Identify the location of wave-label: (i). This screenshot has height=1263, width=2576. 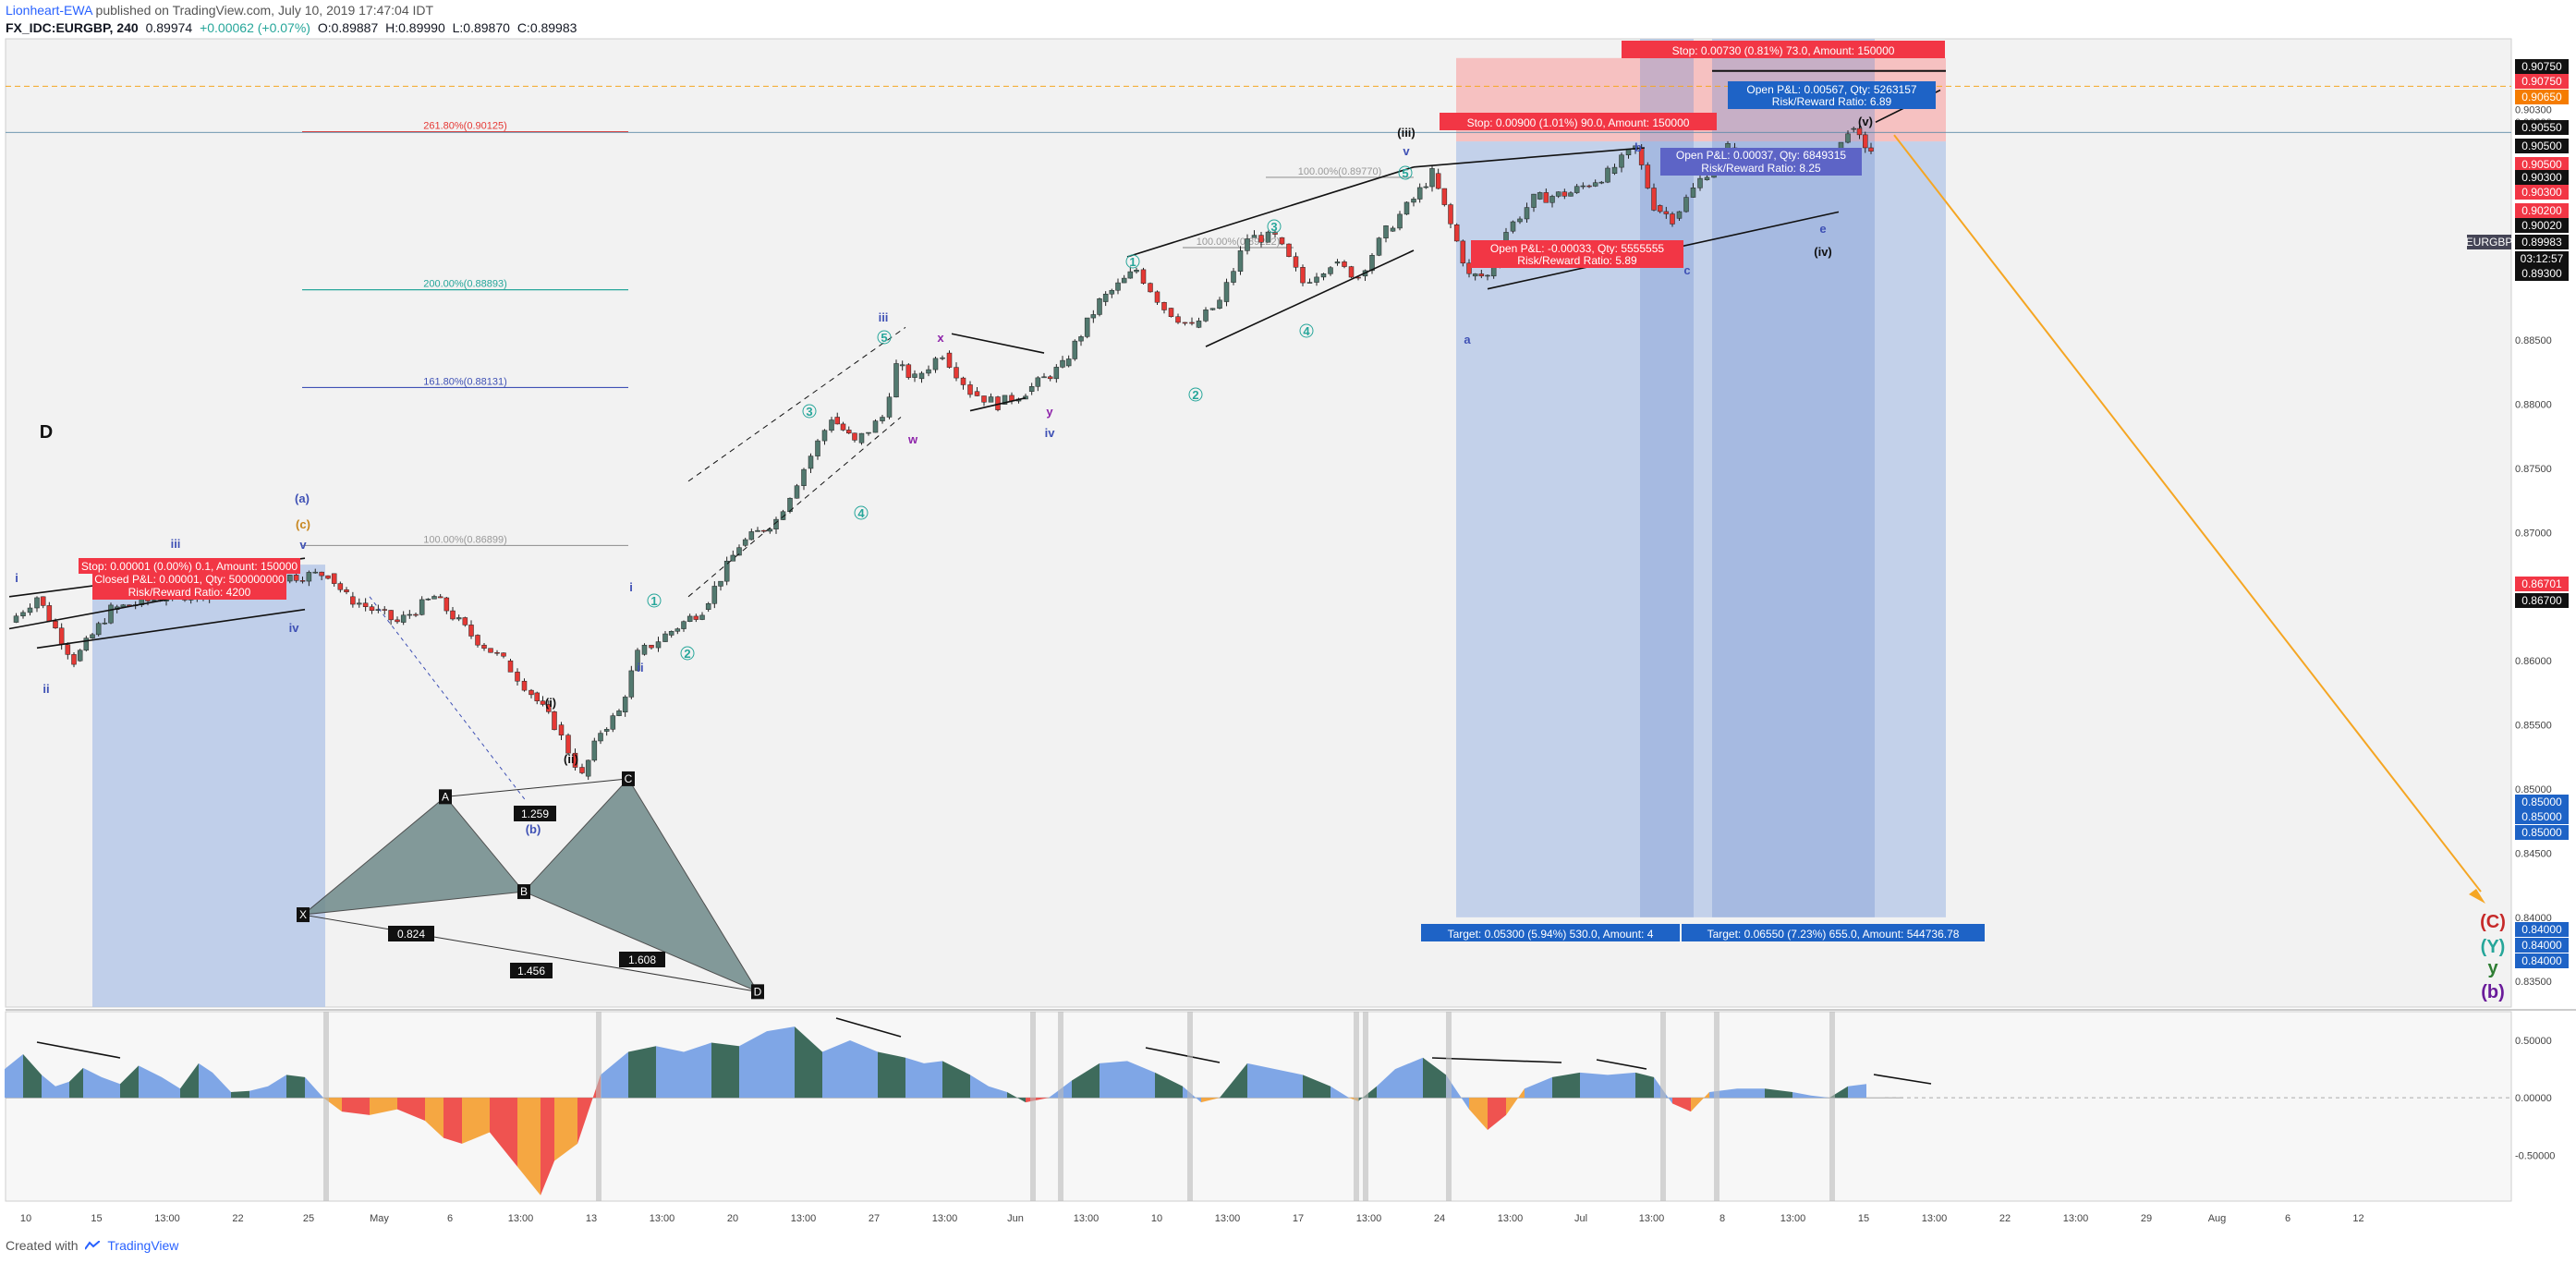
(550, 703).